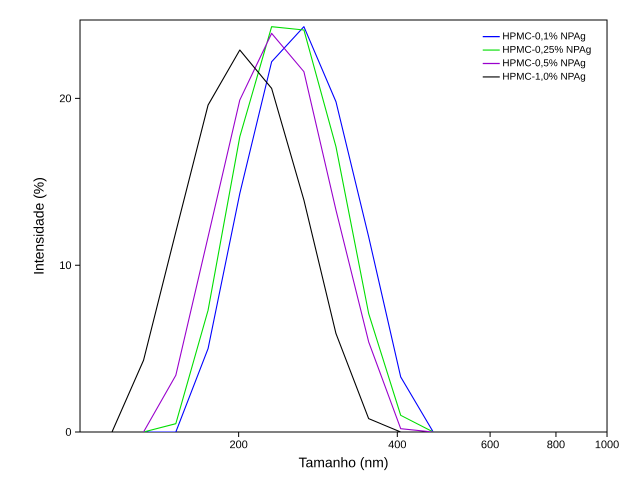 The height and width of the screenshot is (497, 628). I want to click on x-tick-label: 800, so click(556, 444).